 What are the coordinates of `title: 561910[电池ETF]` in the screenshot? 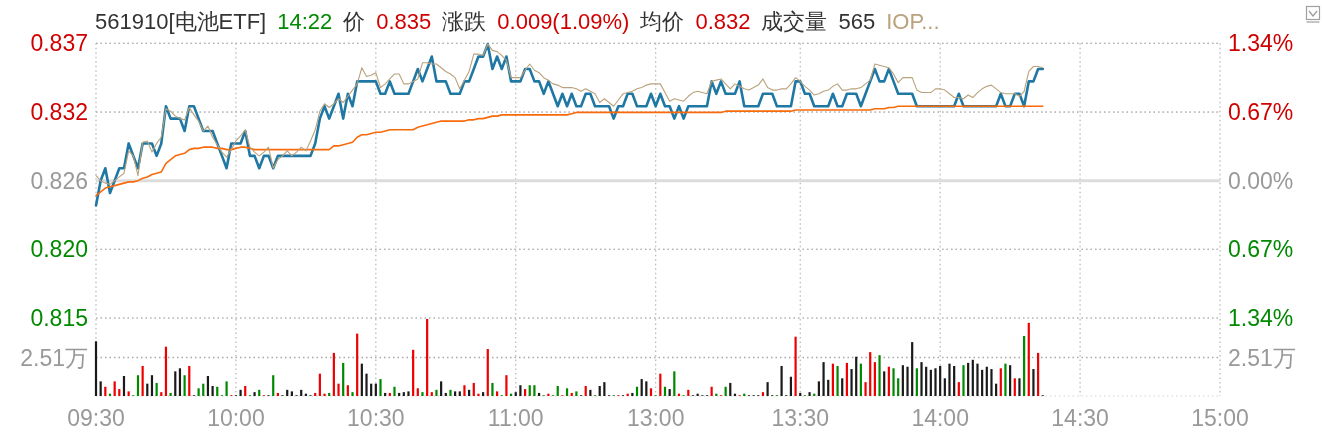 It's located at (181, 21).